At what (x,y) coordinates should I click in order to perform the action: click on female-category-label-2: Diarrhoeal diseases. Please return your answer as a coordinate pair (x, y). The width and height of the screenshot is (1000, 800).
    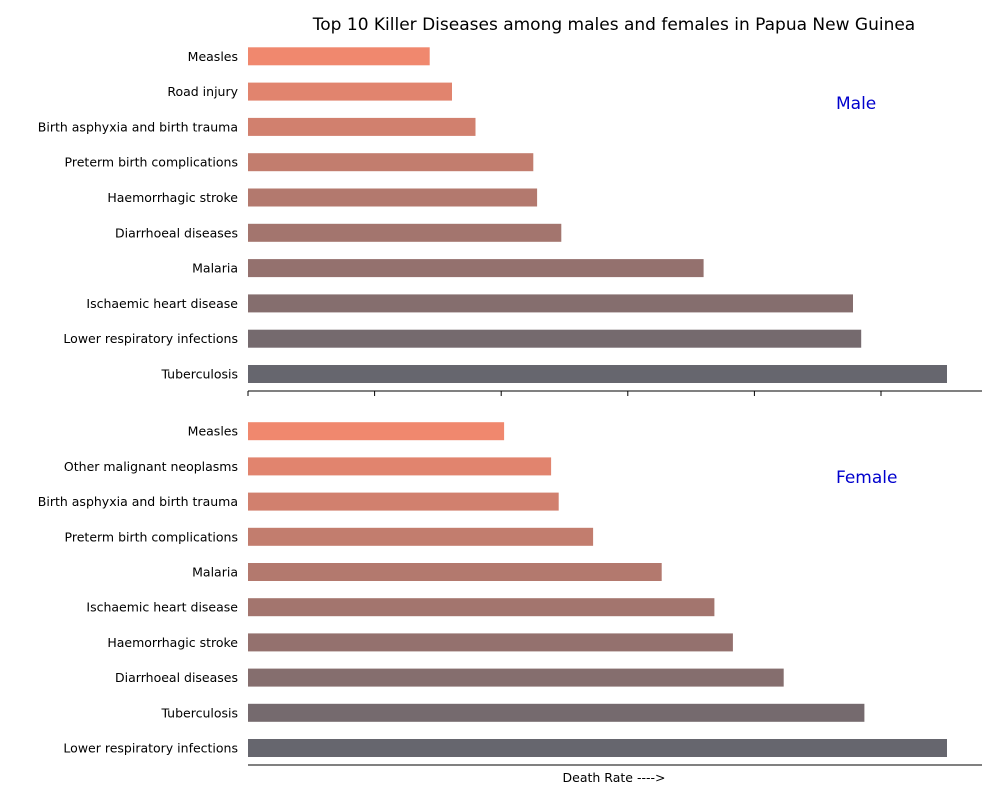
    Looking at the image, I should click on (176, 677).